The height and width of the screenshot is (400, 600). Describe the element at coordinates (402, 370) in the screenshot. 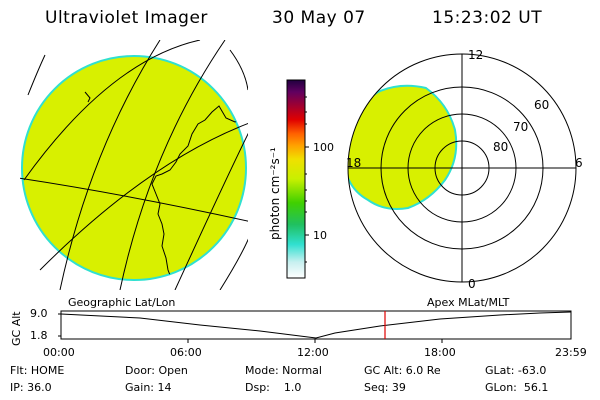

I see `status-gc-alt: GC Alt: 6.0 Re` at that location.